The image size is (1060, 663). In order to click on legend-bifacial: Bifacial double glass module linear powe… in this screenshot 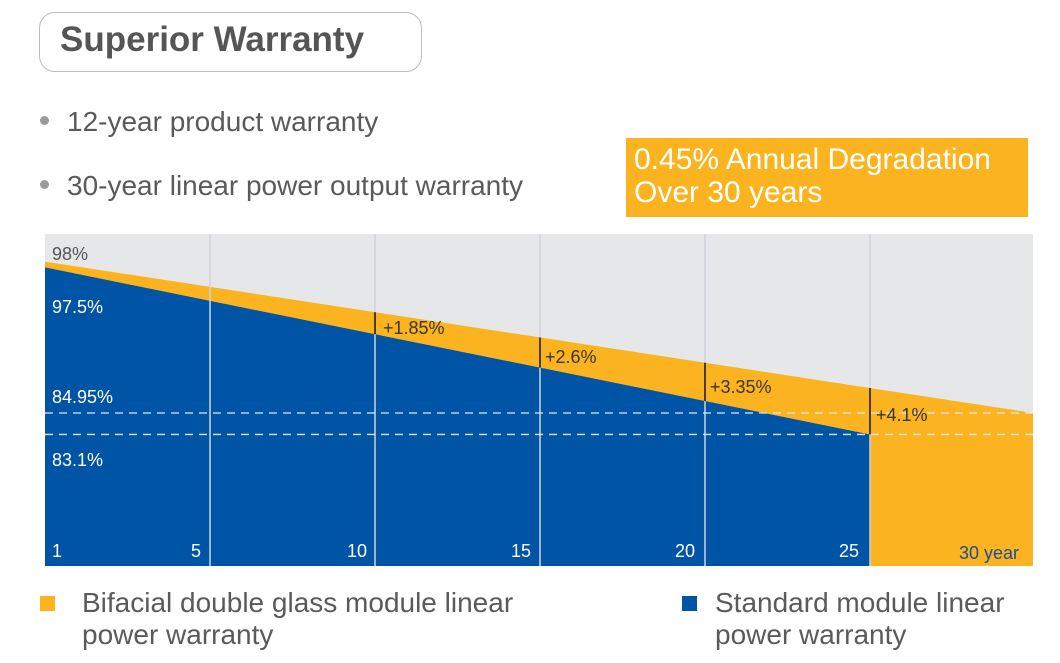, I will do `click(298, 618)`.